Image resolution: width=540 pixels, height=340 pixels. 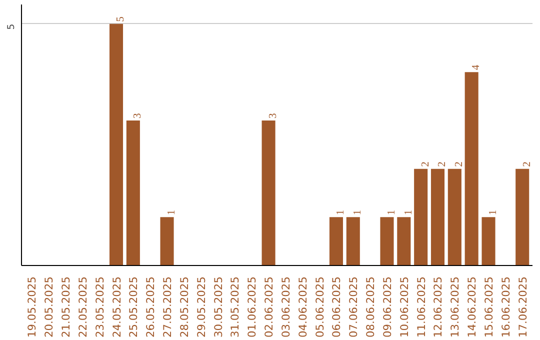 What do you see at coordinates (201, 307) in the screenshot?
I see `x-tick-label: 29.05.2025` at bounding box center [201, 307].